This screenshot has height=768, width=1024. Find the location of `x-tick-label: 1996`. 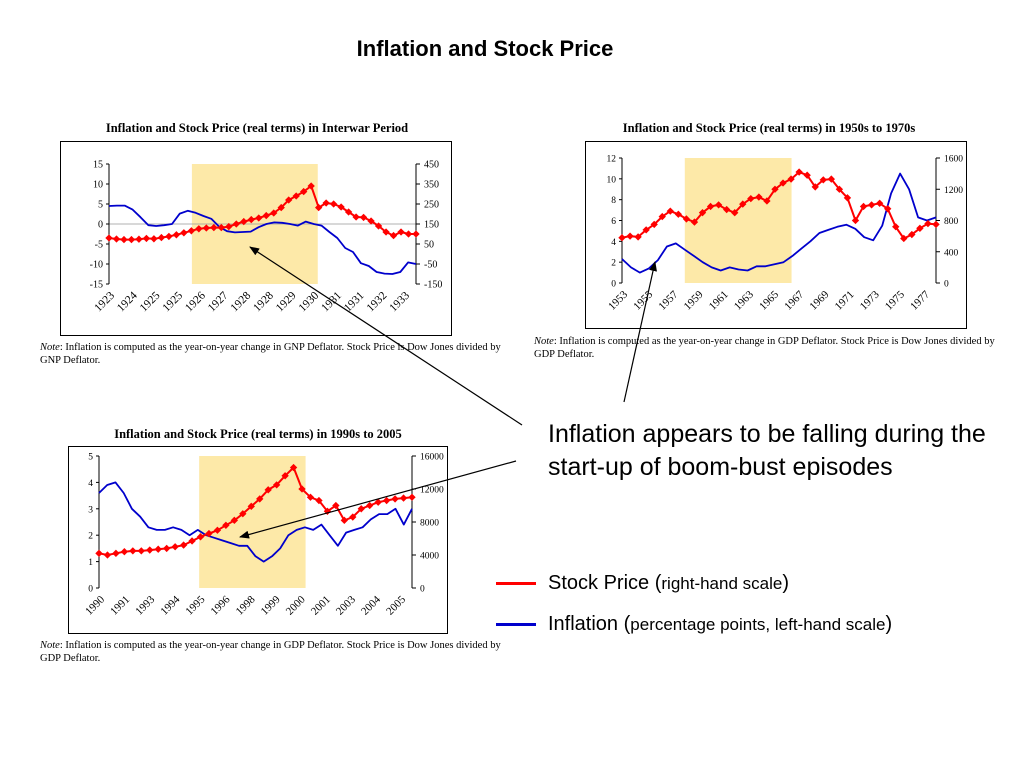

x-tick-label: 1996 is located at coordinates (220, 605).